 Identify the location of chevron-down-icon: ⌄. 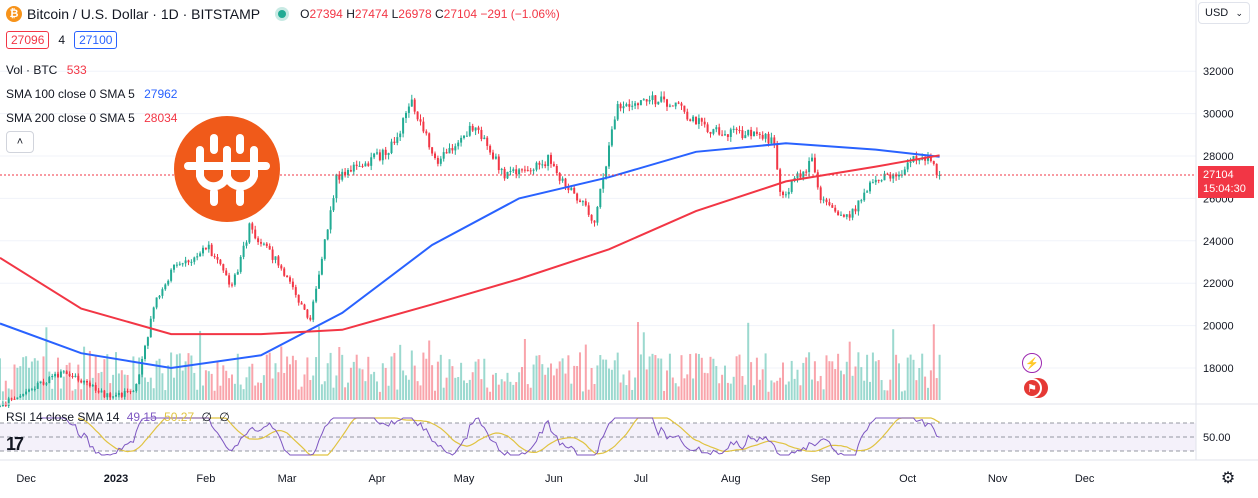
(1239, 12).